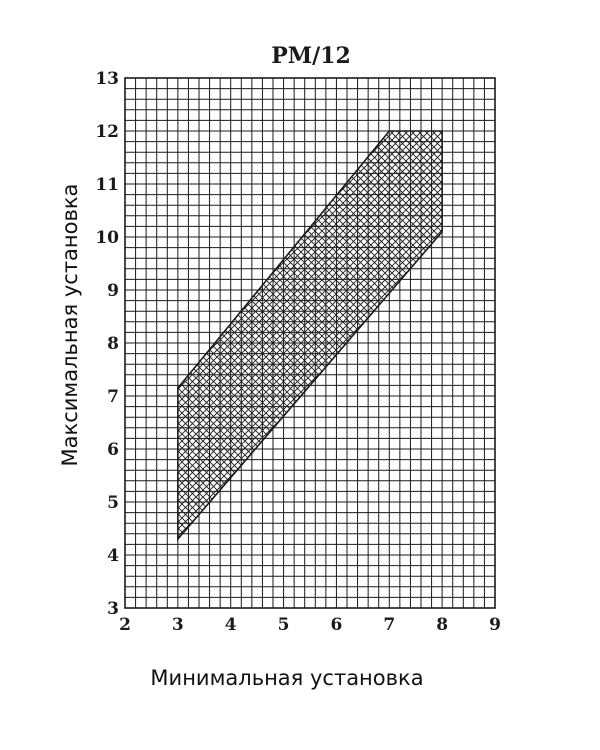 This screenshot has height=750, width=600. Describe the element at coordinates (107, 132) in the screenshot. I see `y-tick-label: 12` at that location.